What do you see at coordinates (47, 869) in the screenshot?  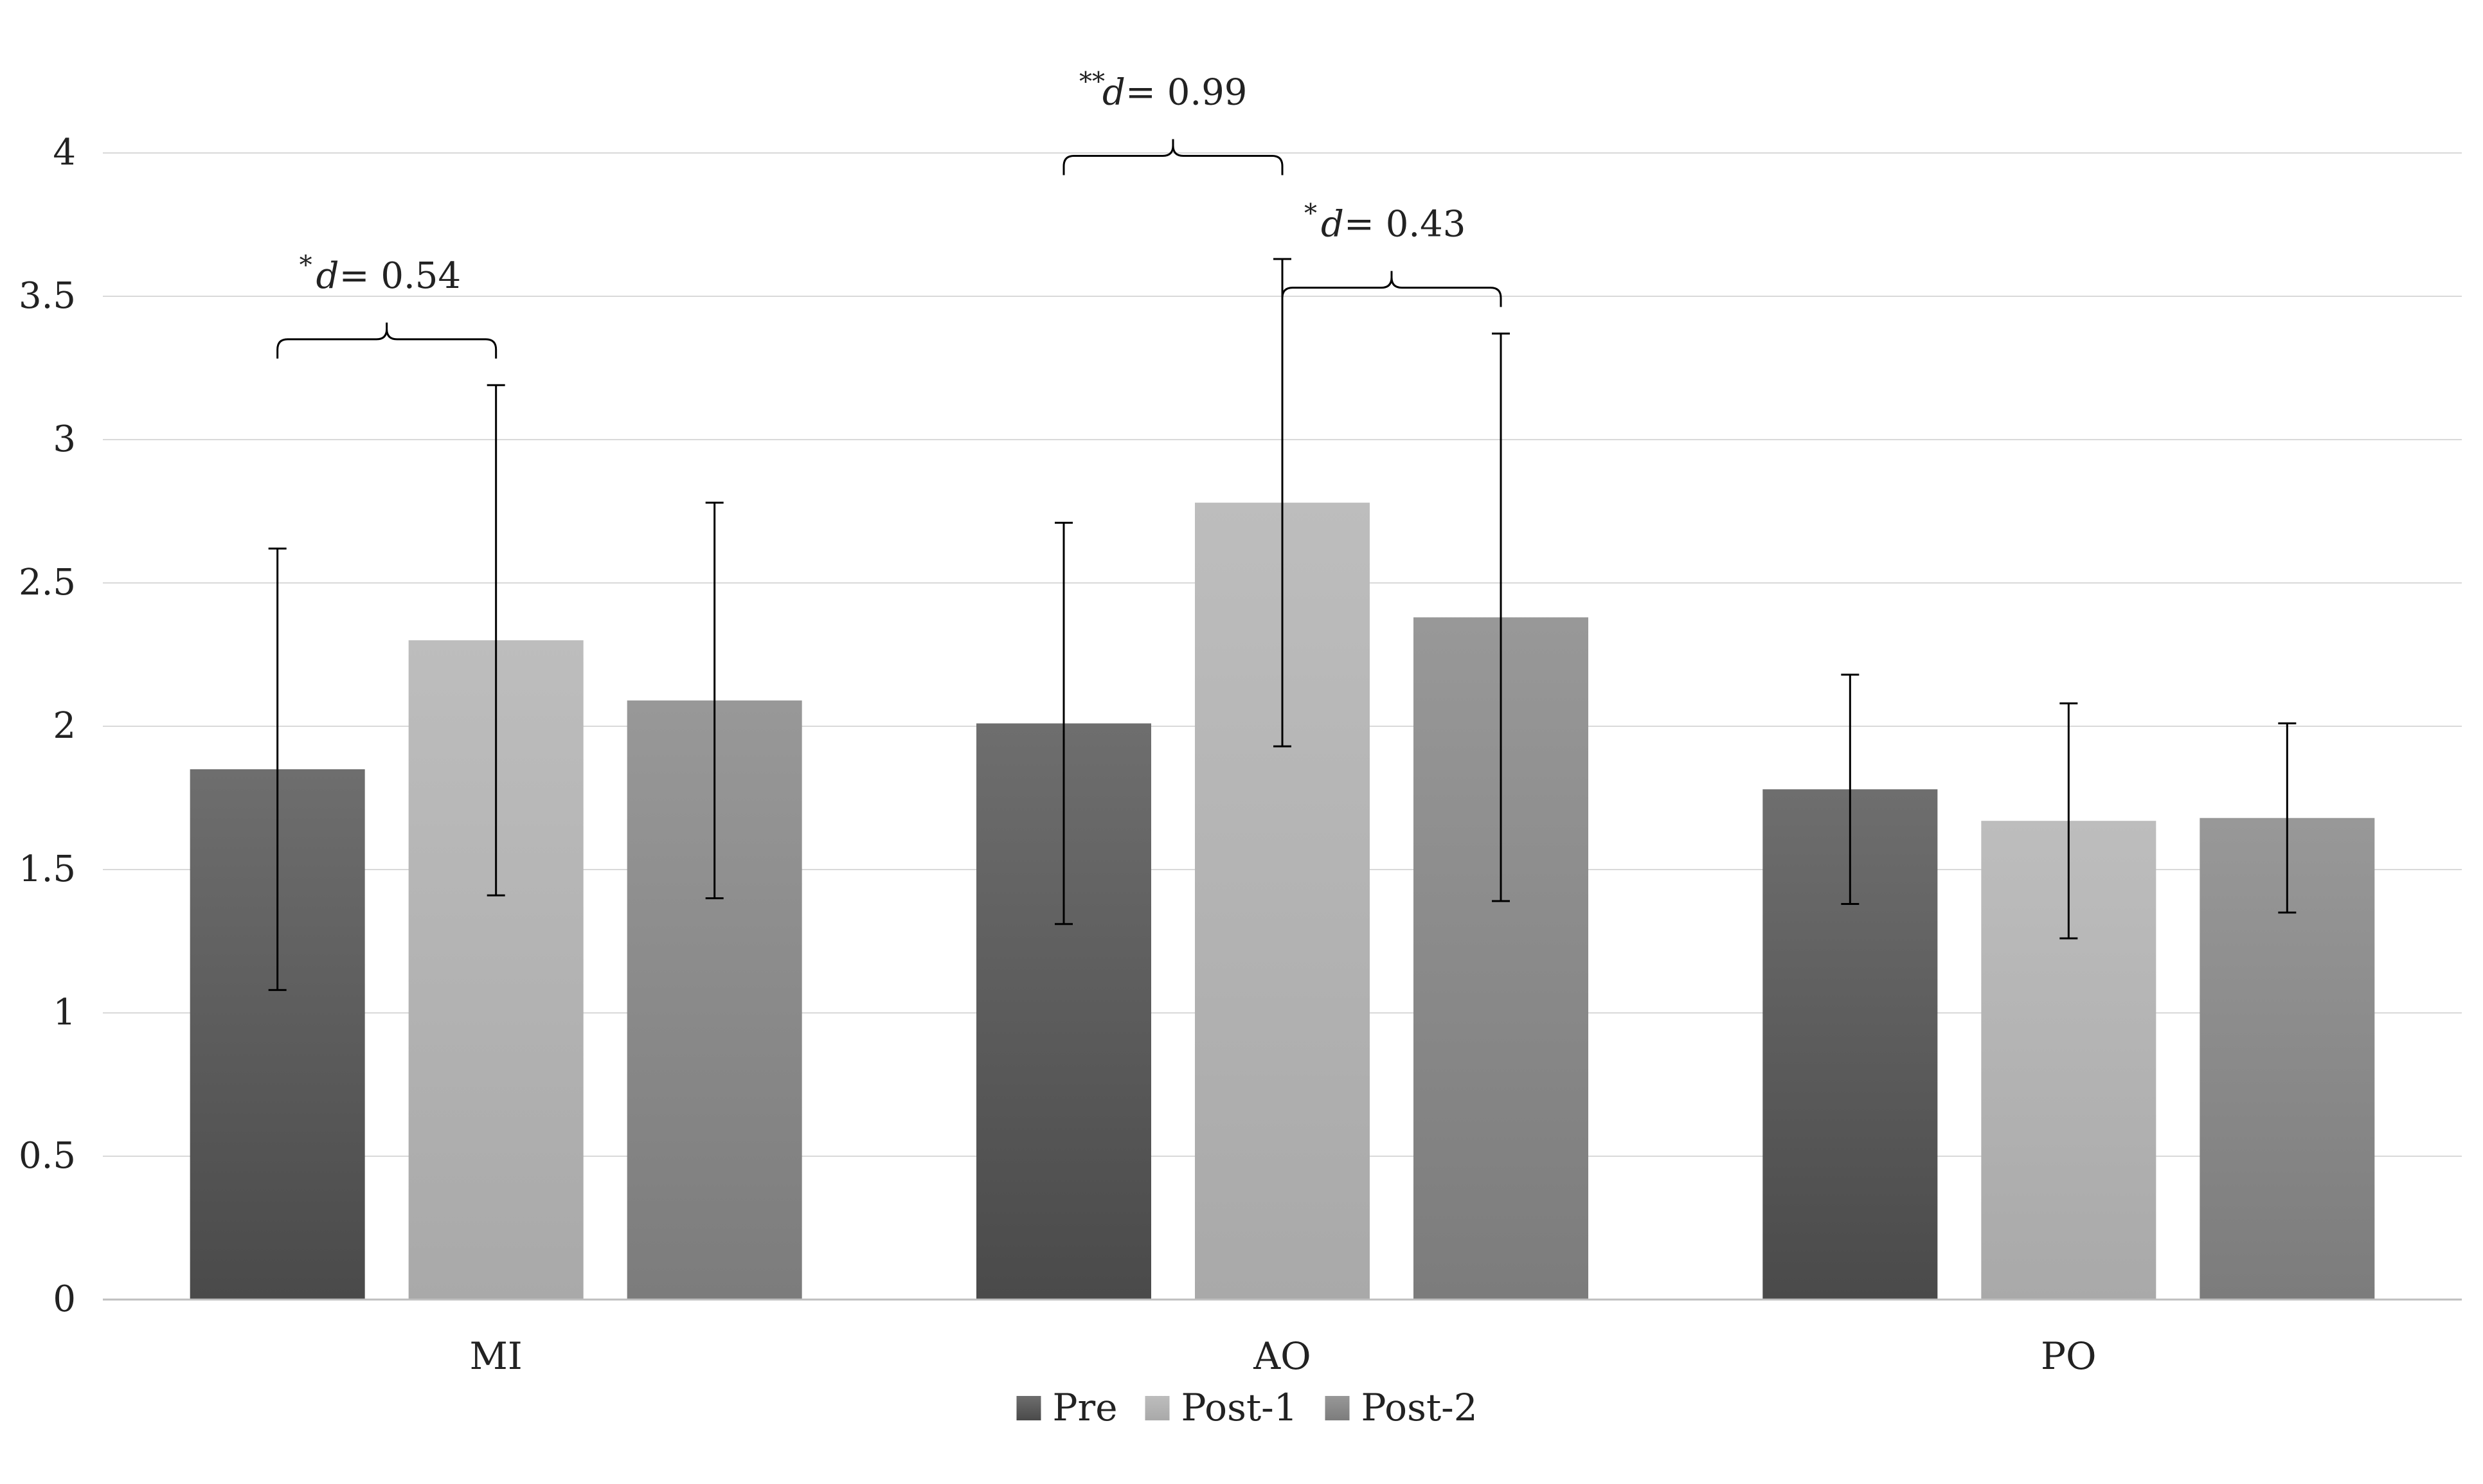 I see `y-tick-label-3: 1.5` at bounding box center [47, 869].